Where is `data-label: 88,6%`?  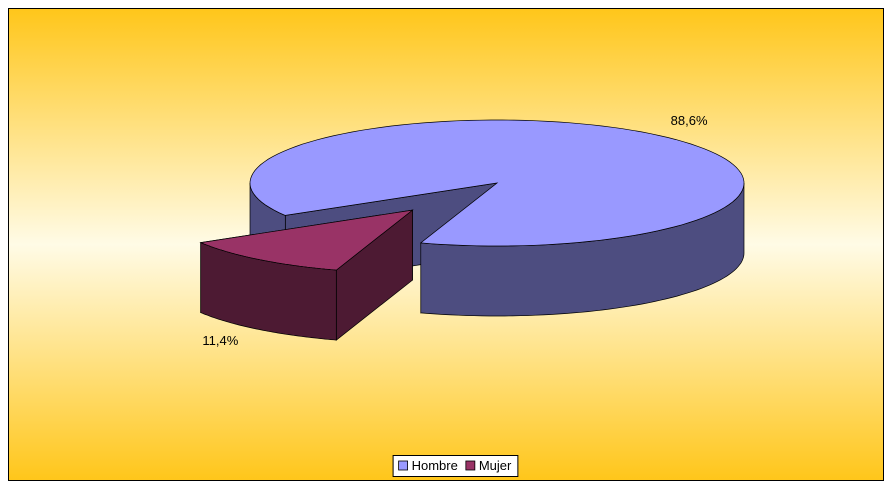 data-label: 88,6% is located at coordinates (689, 120).